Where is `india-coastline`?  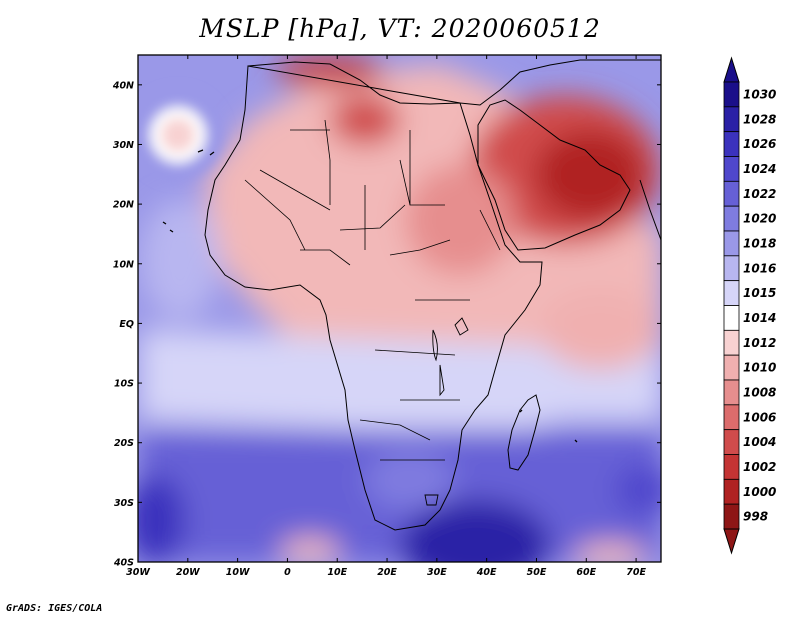 india-coastline is located at coordinates (650, 210).